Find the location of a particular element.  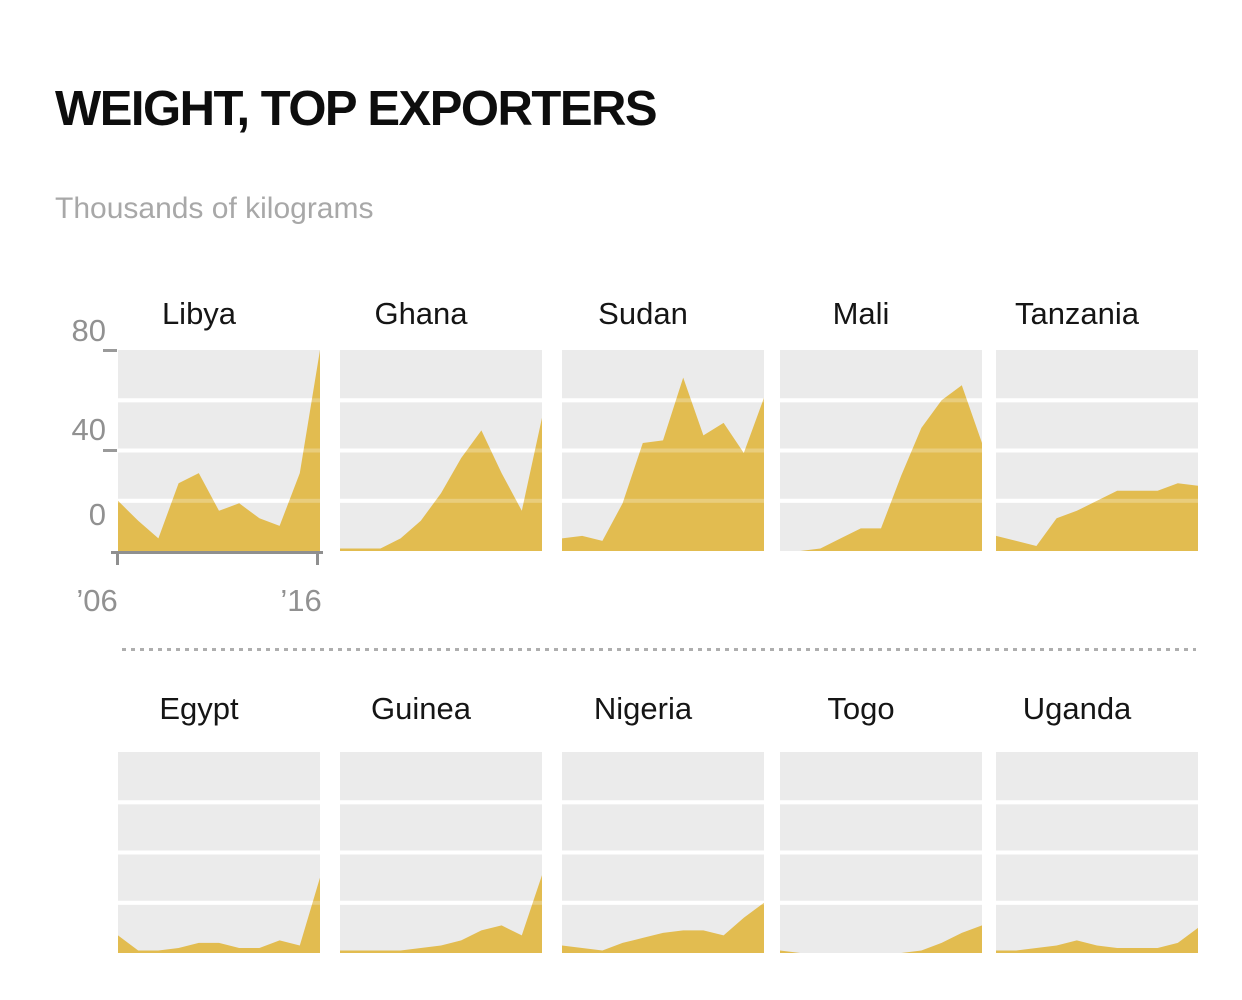

chart-cell-egypt is located at coordinates (219, 852).